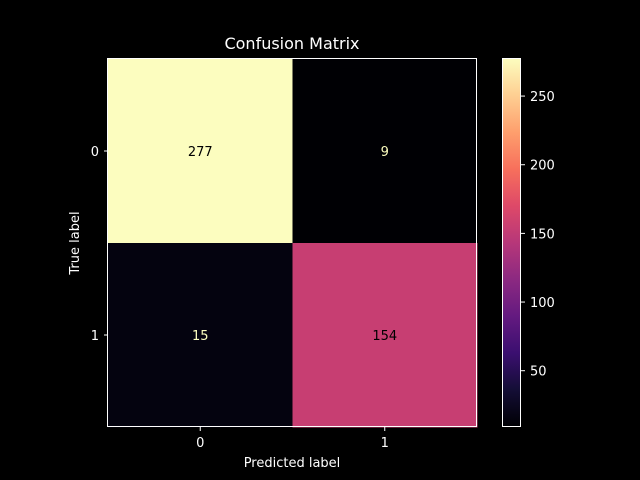  I want to click on colorbar, so click(511, 242).